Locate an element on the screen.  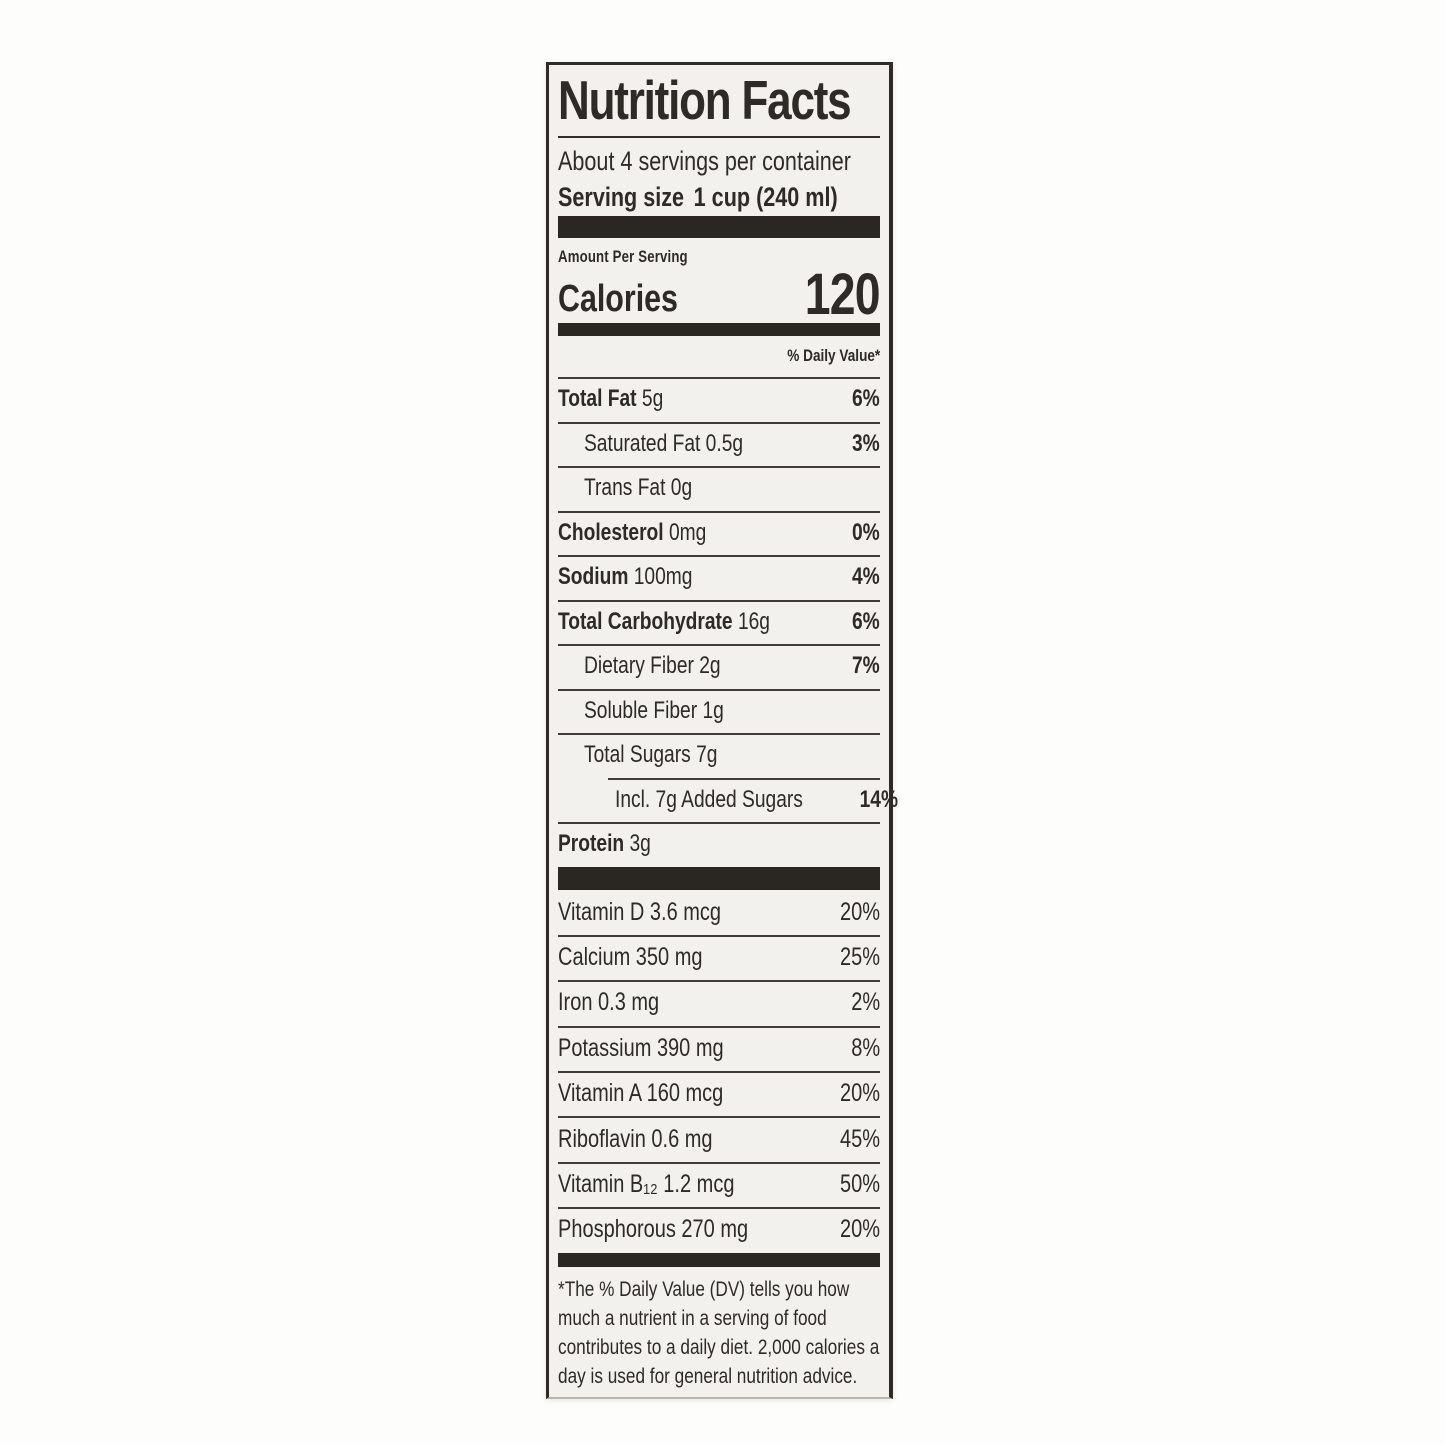
nutrient-row: Dietary Fiber 2g 7% is located at coordinates (719, 666).